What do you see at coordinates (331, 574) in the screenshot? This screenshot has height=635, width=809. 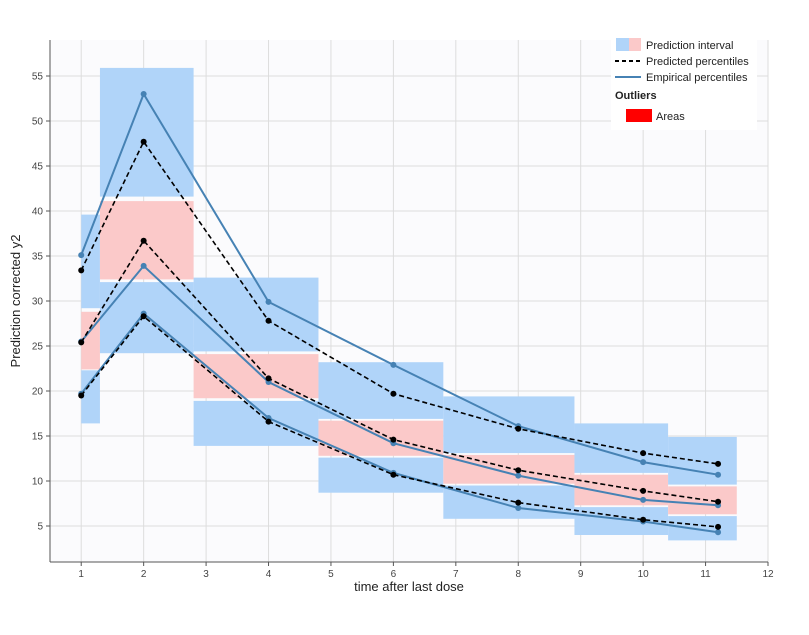 I see `x-tick-label: 5` at bounding box center [331, 574].